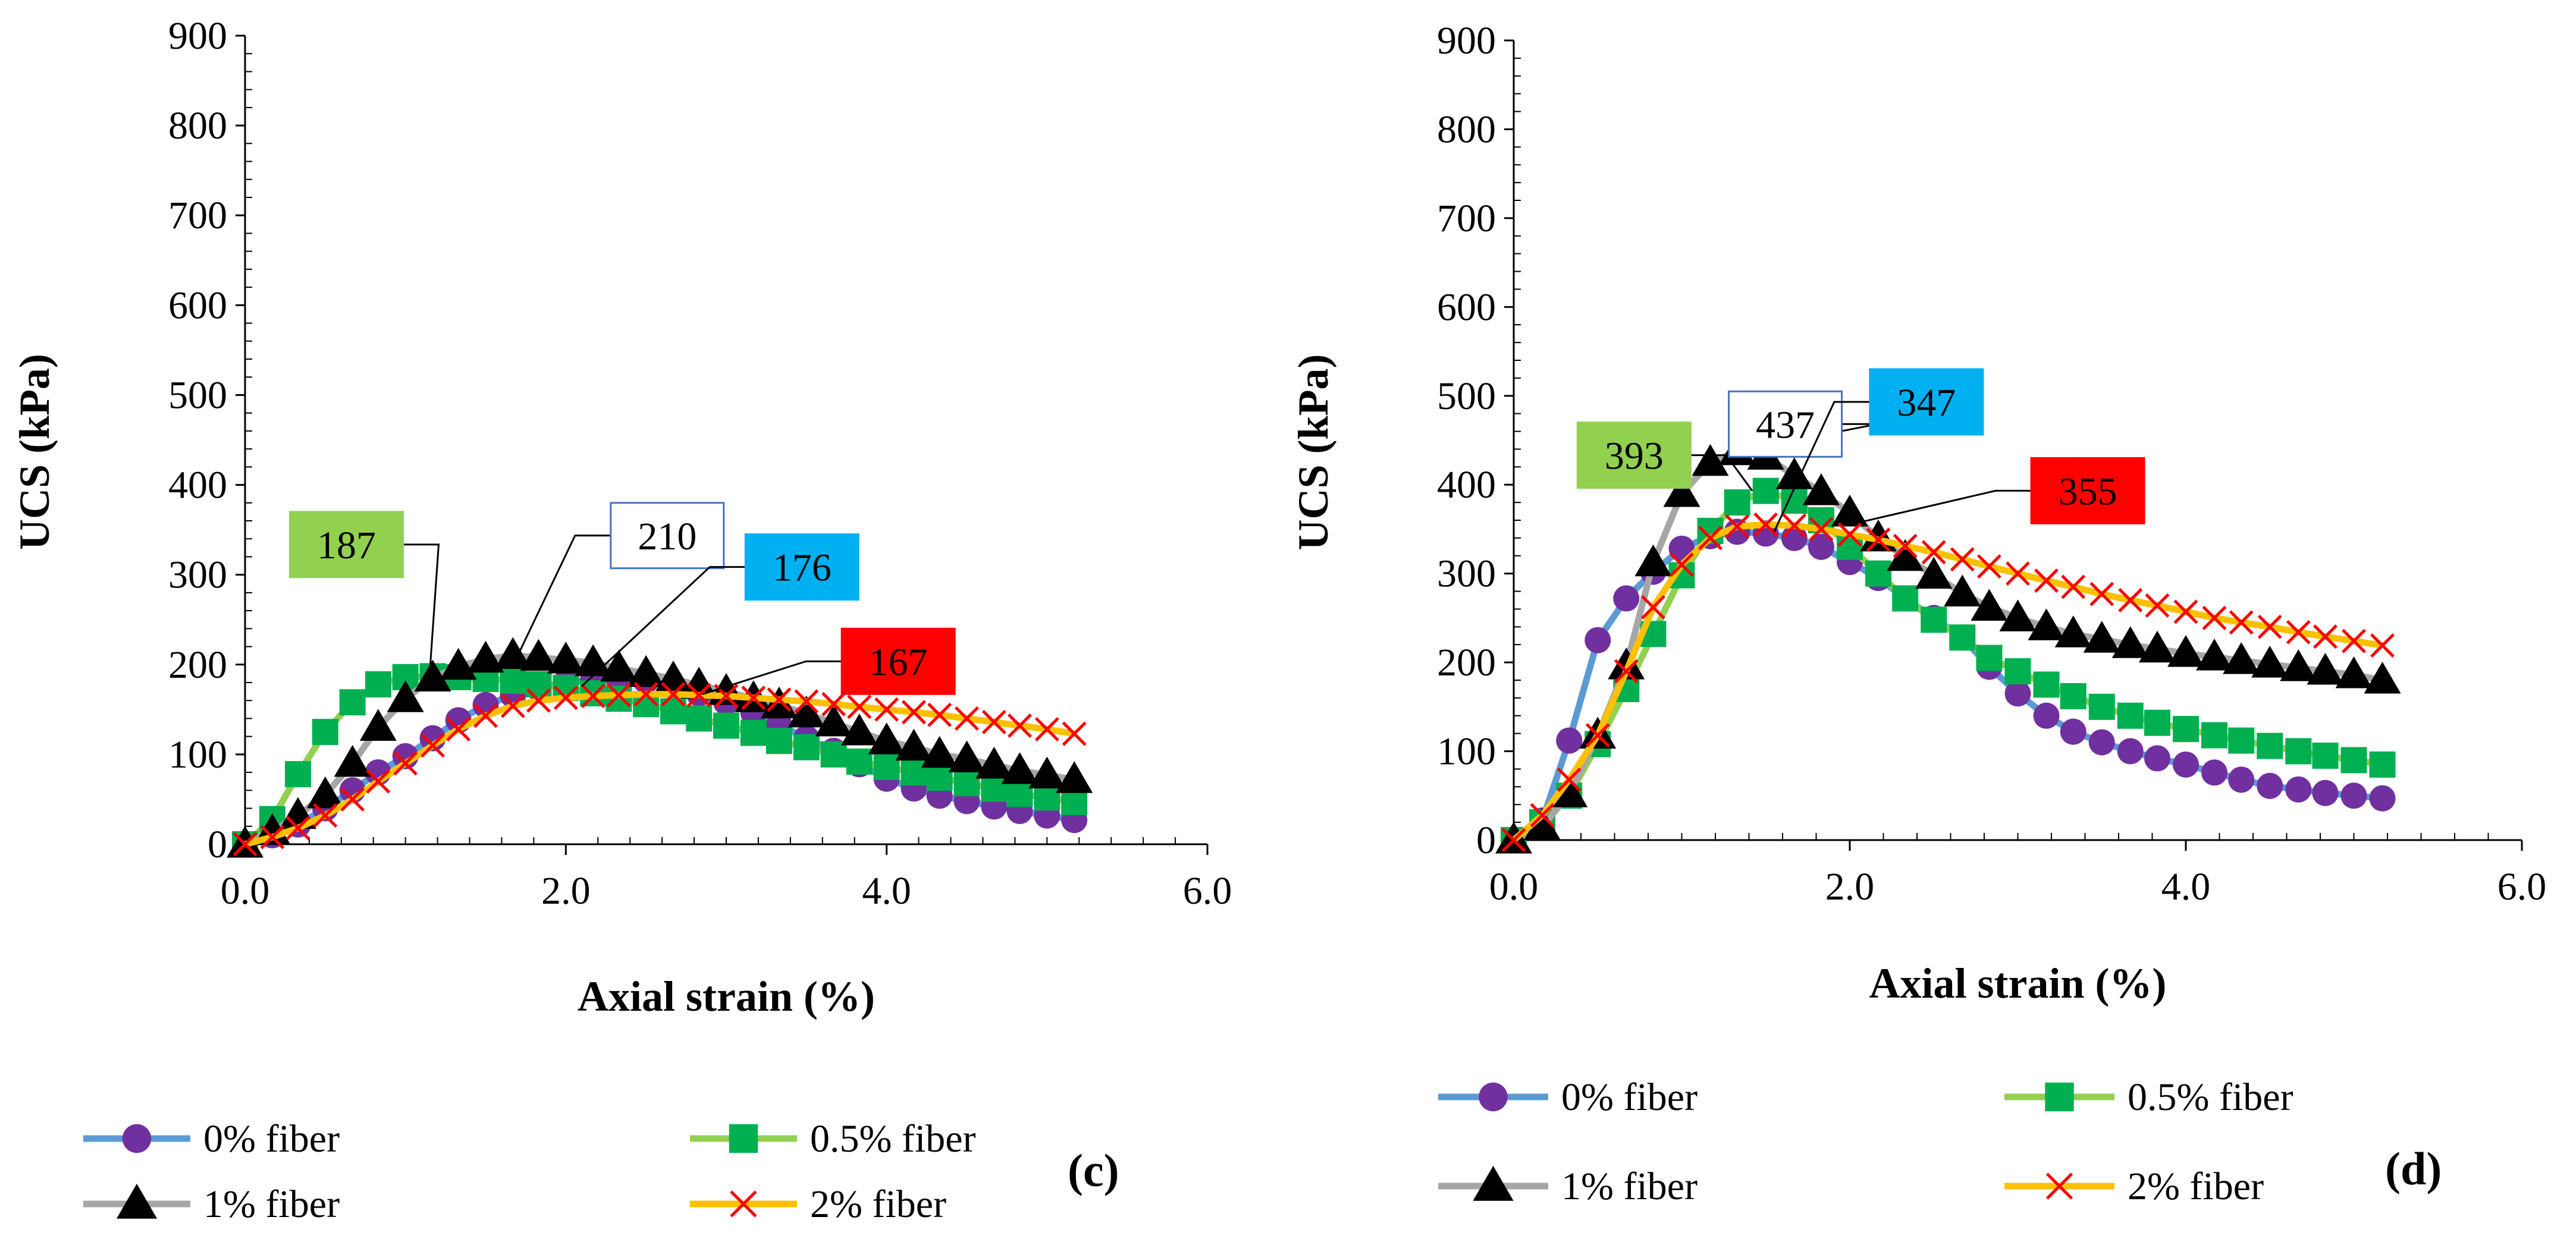 This screenshot has width=2576, height=1242. Describe the element at coordinates (2413, 1168) in the screenshot. I see `panel-label: (d)` at that location.